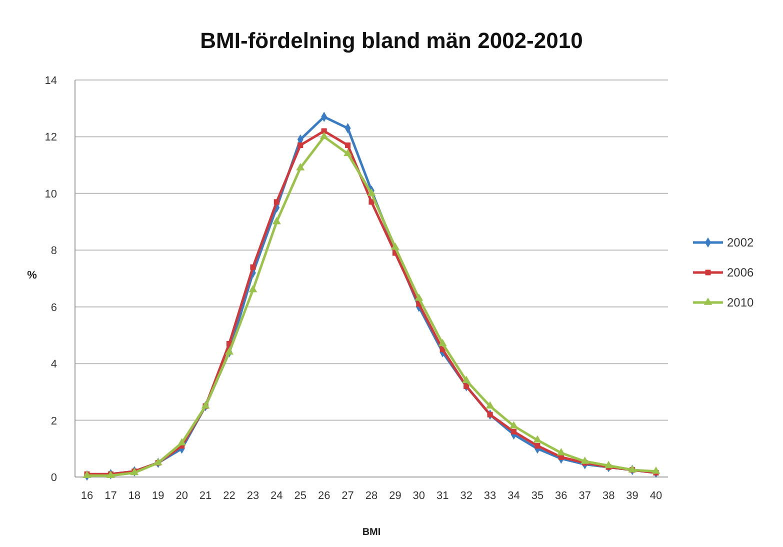 This screenshot has width=783, height=547. Describe the element at coordinates (348, 496) in the screenshot. I see `x-tick-label: 27` at that location.